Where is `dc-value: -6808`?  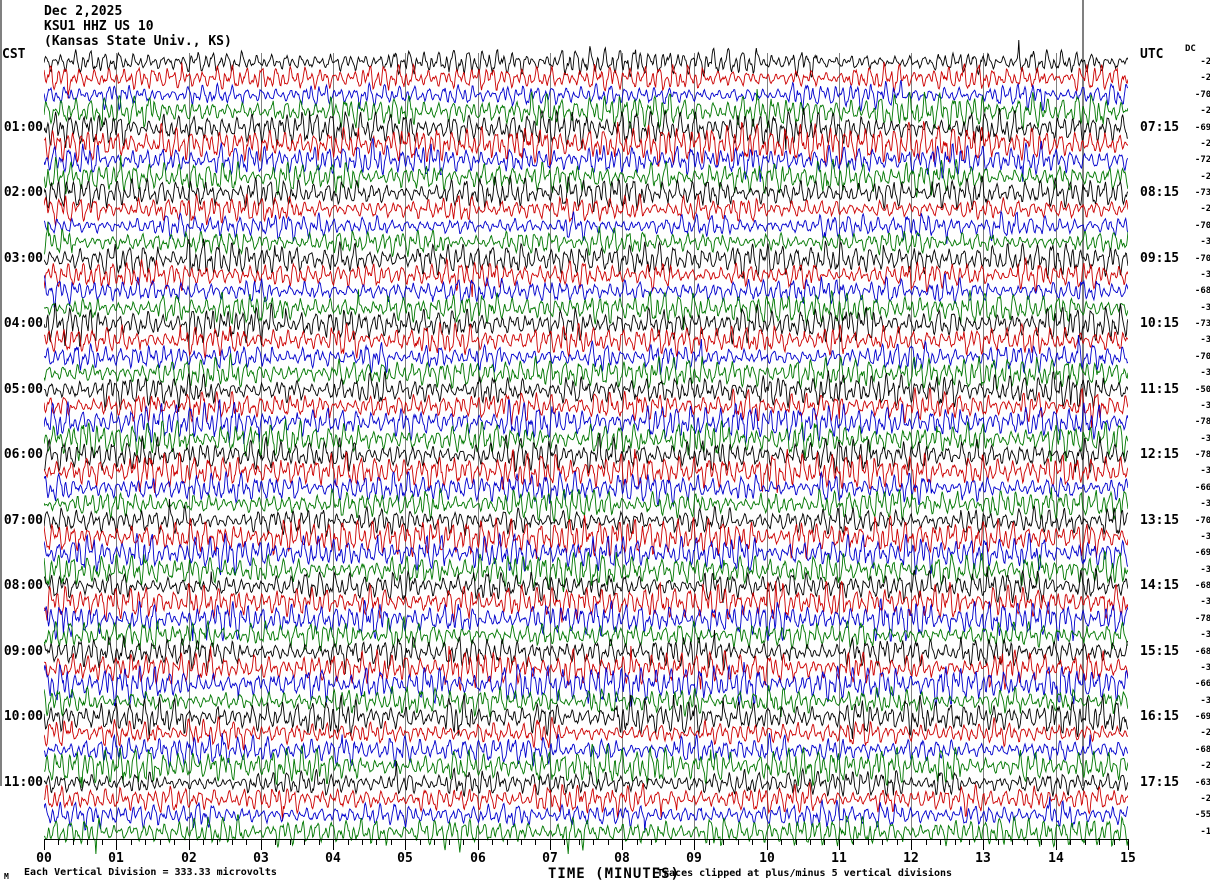 dc-value: -6808 is located at coordinates (1202, 586).